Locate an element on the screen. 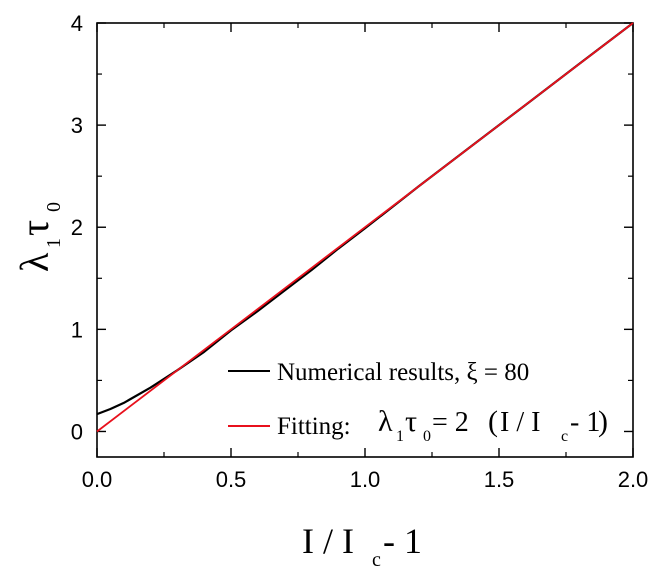 This screenshot has height=575, width=655. xlabel-sub: c is located at coordinates (376, 560).